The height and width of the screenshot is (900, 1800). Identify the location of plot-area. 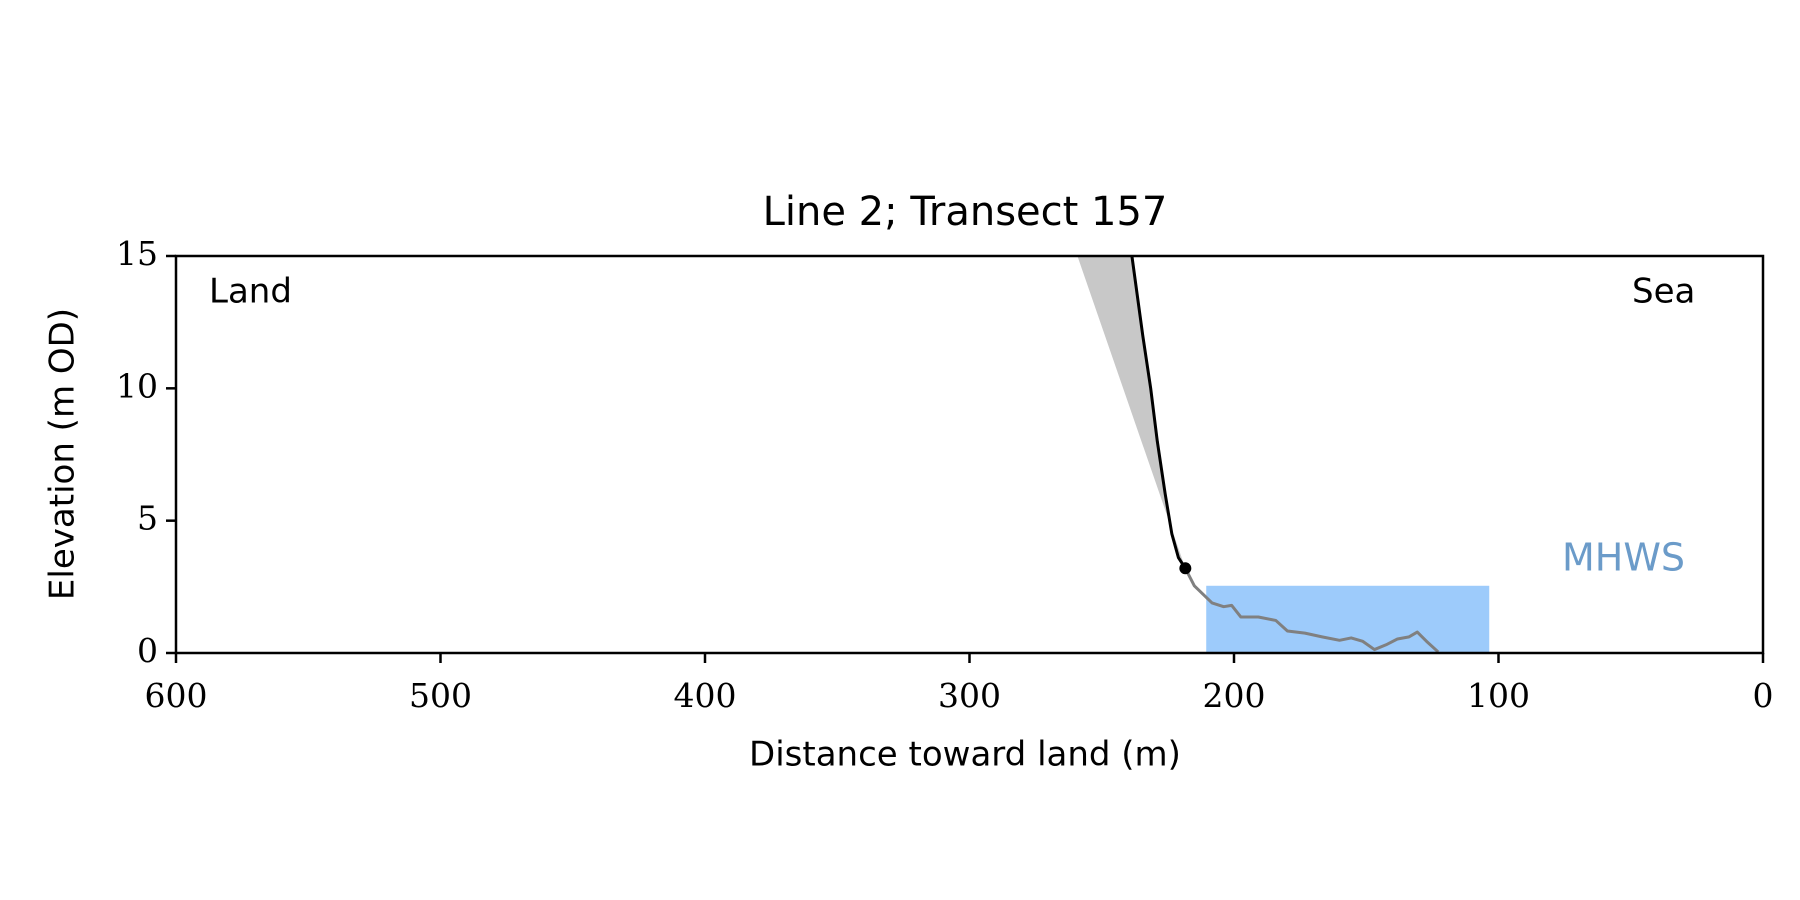
(1283, 454).